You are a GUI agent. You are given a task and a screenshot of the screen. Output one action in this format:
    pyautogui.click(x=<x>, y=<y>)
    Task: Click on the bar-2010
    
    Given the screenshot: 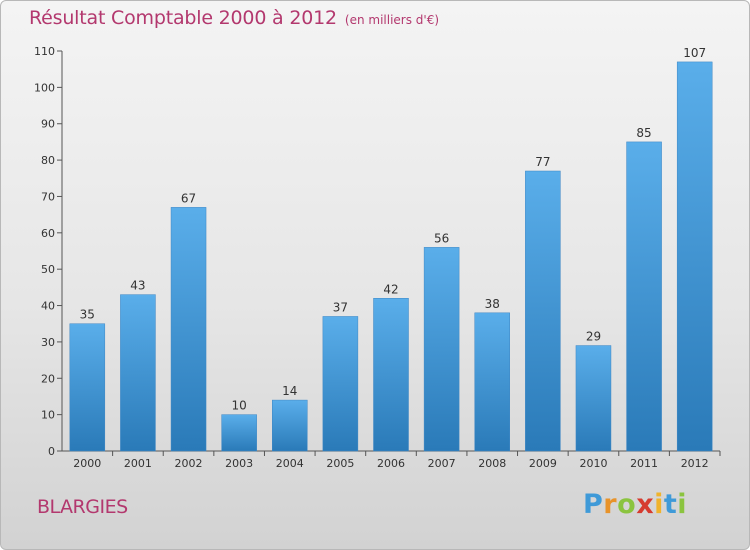 What is the action you would take?
    pyautogui.click(x=593, y=398)
    